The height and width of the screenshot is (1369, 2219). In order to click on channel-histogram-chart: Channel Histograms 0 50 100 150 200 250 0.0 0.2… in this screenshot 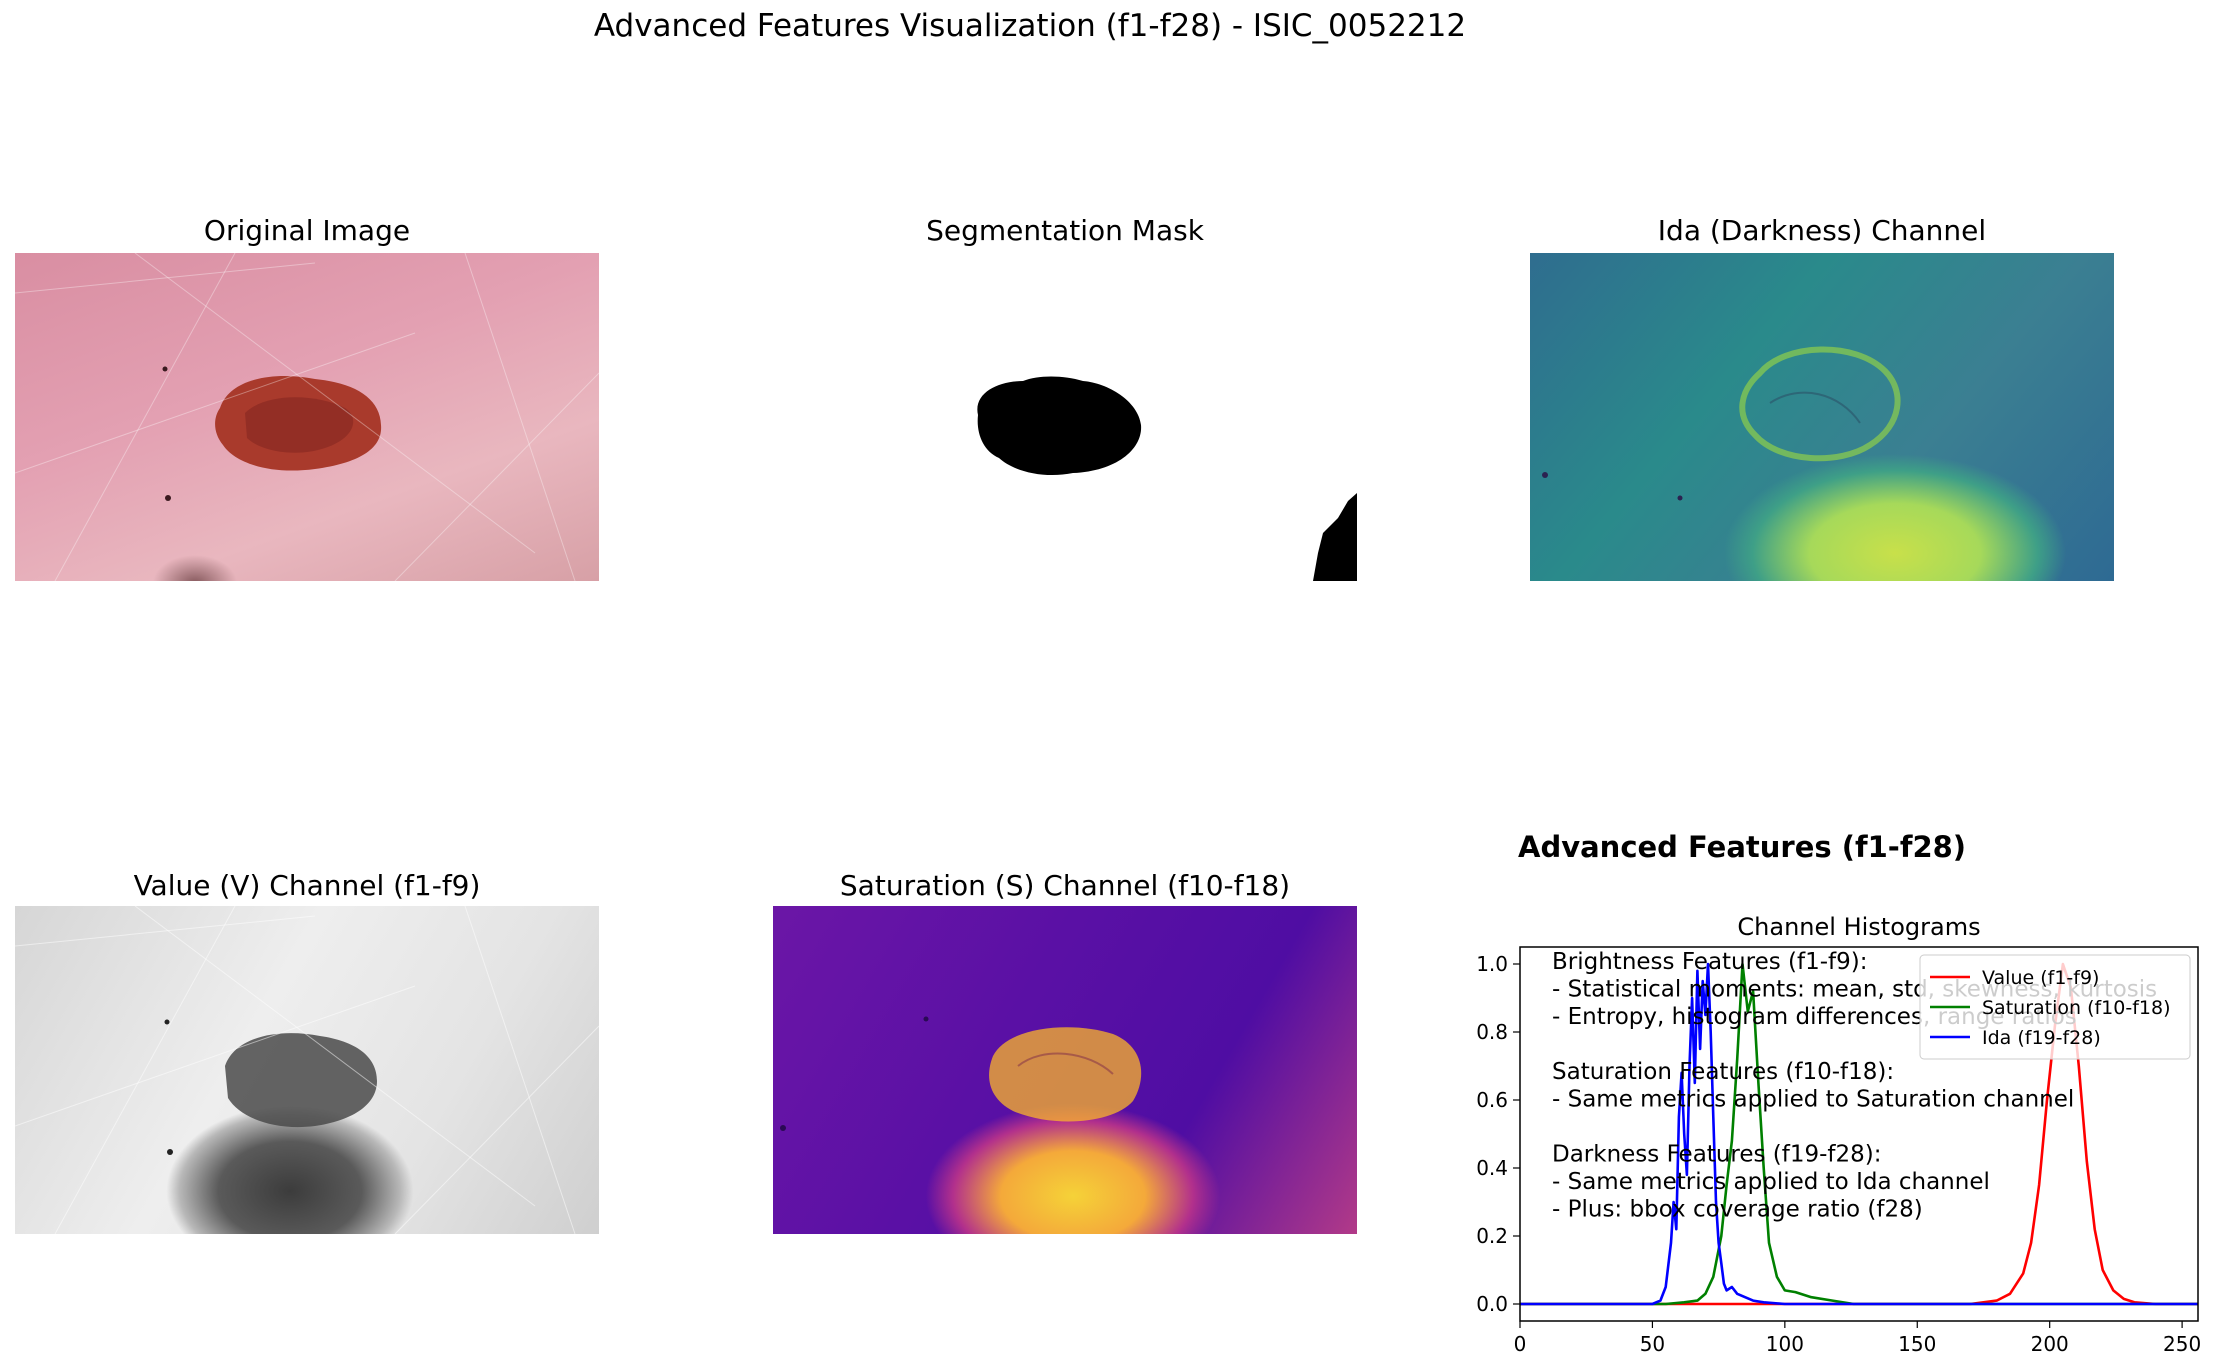, I will do `click(1838, 1134)`.